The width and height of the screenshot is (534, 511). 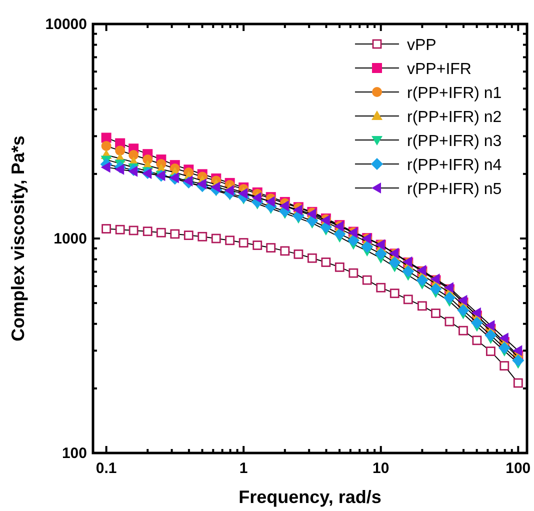 I want to click on x-tick-label: 1, so click(x=243, y=468).